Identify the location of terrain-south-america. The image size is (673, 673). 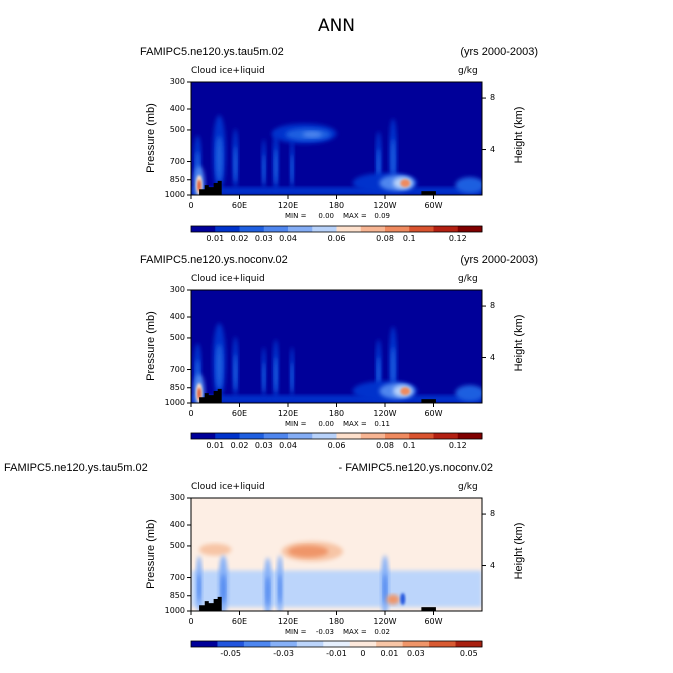
(428, 193).